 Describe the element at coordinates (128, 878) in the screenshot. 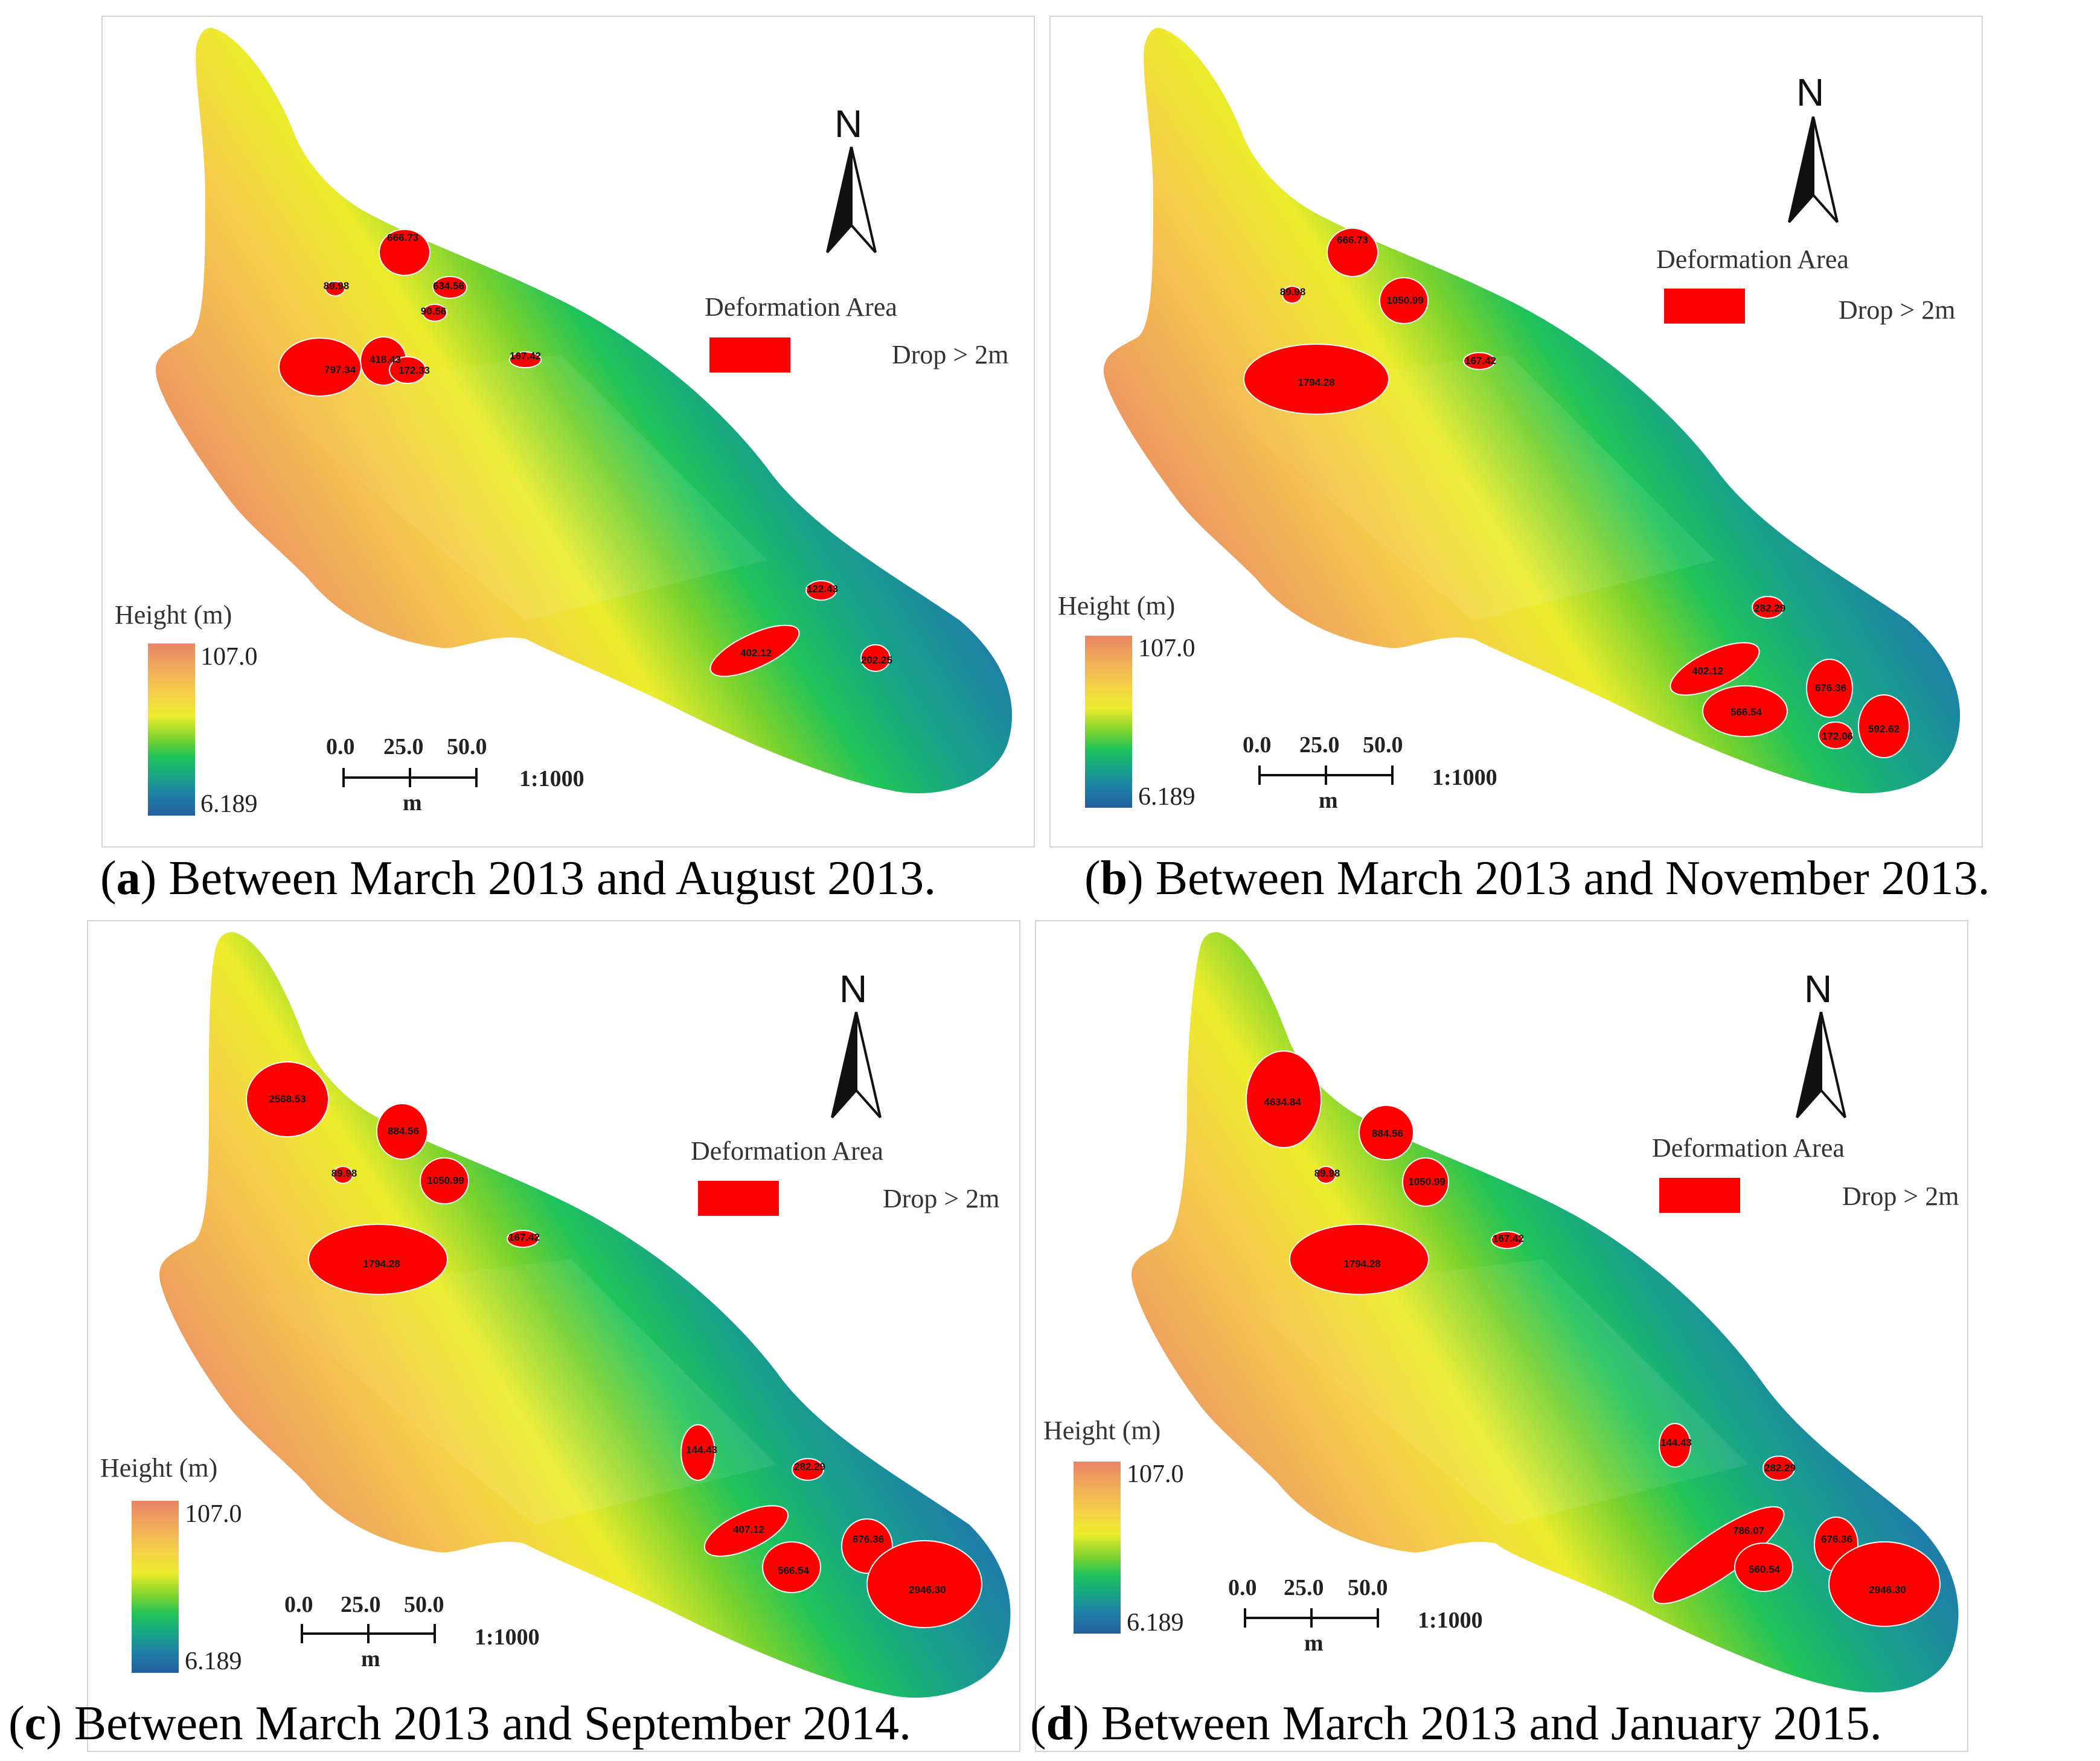

I see `caption-letter: a` at that location.